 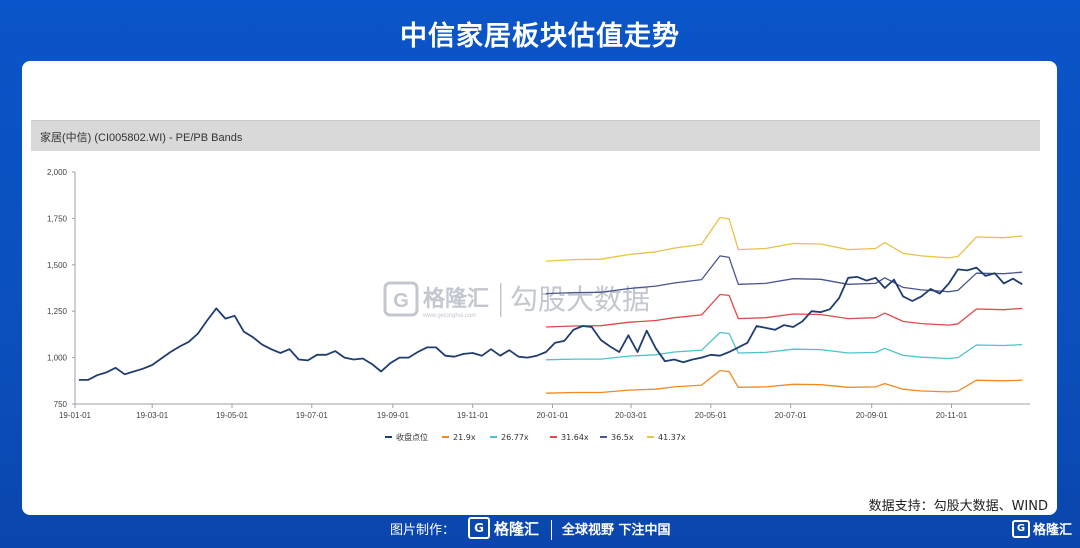 I want to click on chart-header: 家居(中信) (CI005802.WI) - PE/PB Bands, so click(x=535, y=135).